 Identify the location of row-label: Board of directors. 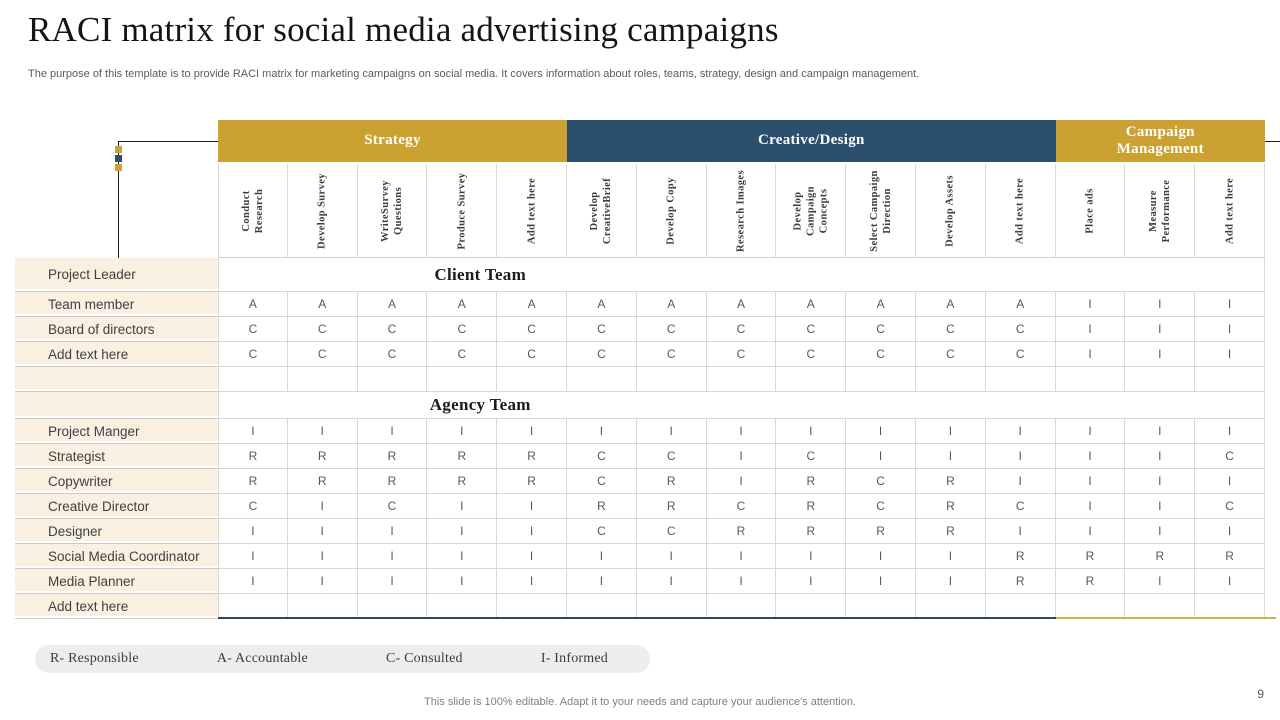
(116, 329).